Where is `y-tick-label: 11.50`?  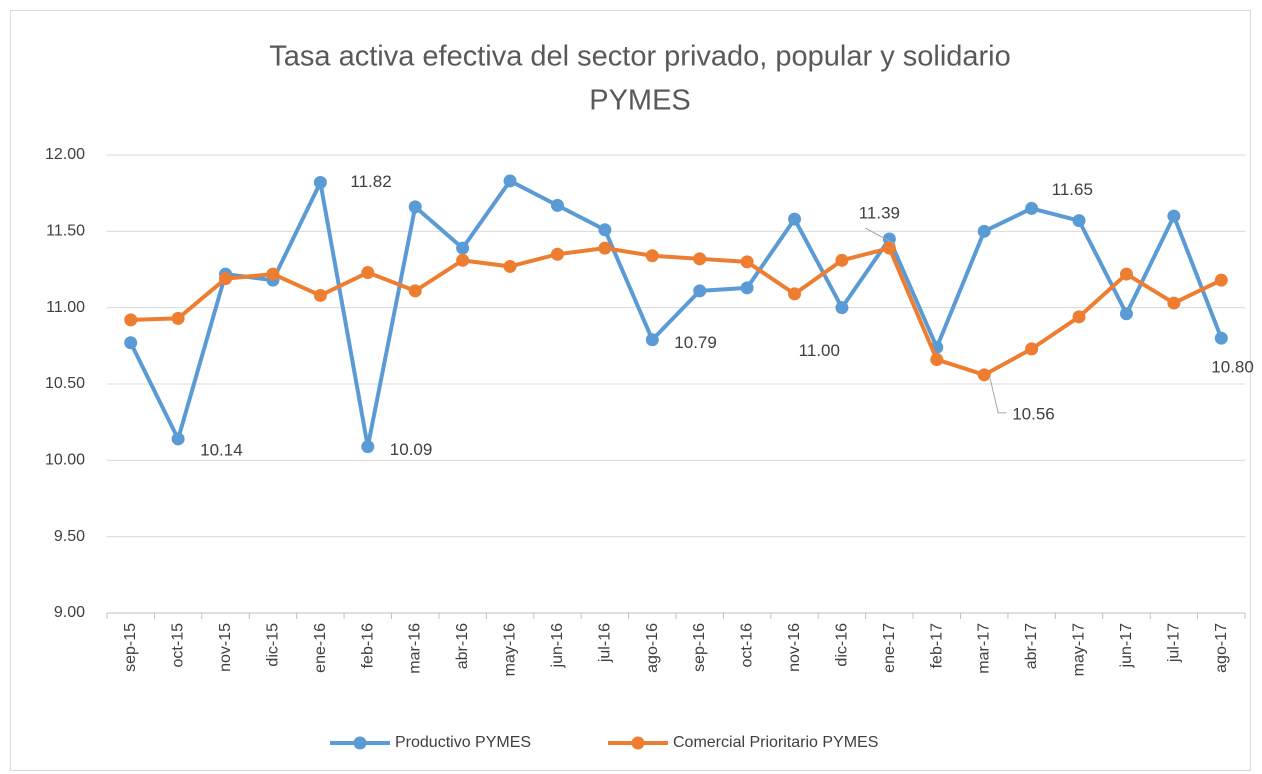 y-tick-label: 11.50 is located at coordinates (65, 231).